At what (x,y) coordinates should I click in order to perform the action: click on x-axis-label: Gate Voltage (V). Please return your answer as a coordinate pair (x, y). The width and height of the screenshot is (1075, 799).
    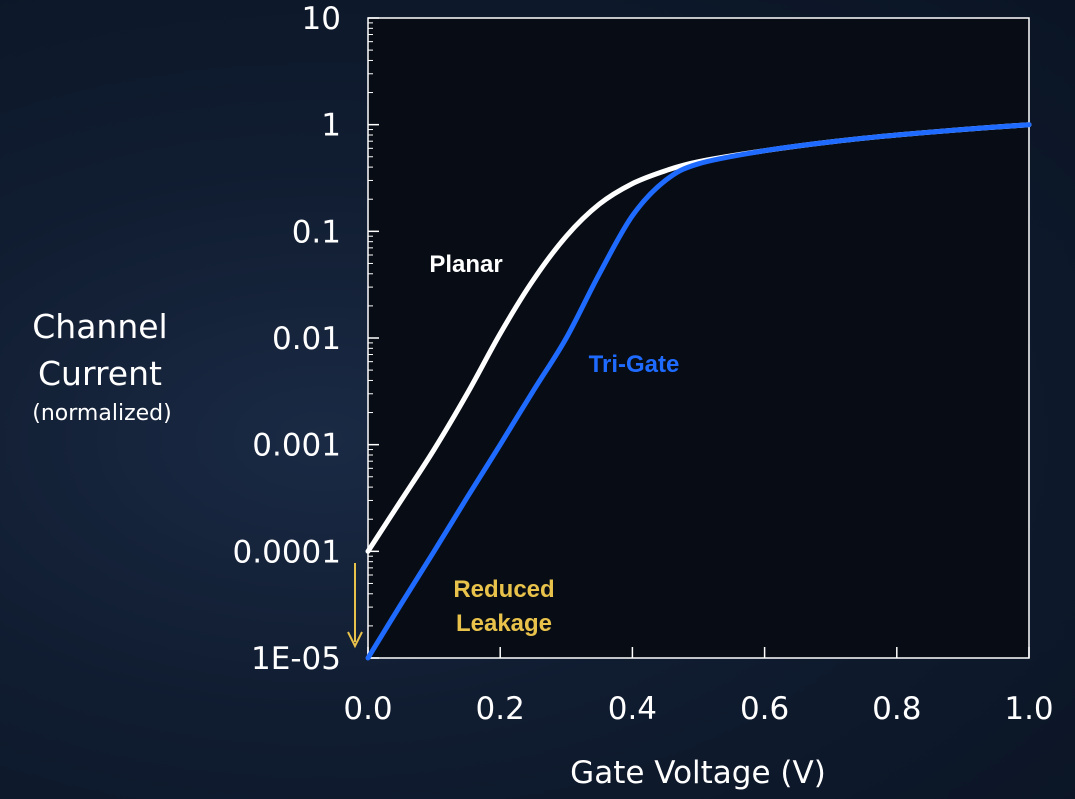
    Looking at the image, I should click on (698, 773).